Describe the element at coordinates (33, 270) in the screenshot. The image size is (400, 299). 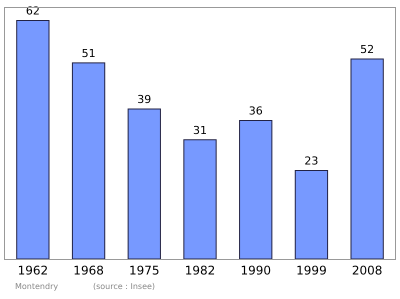
I see `x-tick-label: 1962` at that location.